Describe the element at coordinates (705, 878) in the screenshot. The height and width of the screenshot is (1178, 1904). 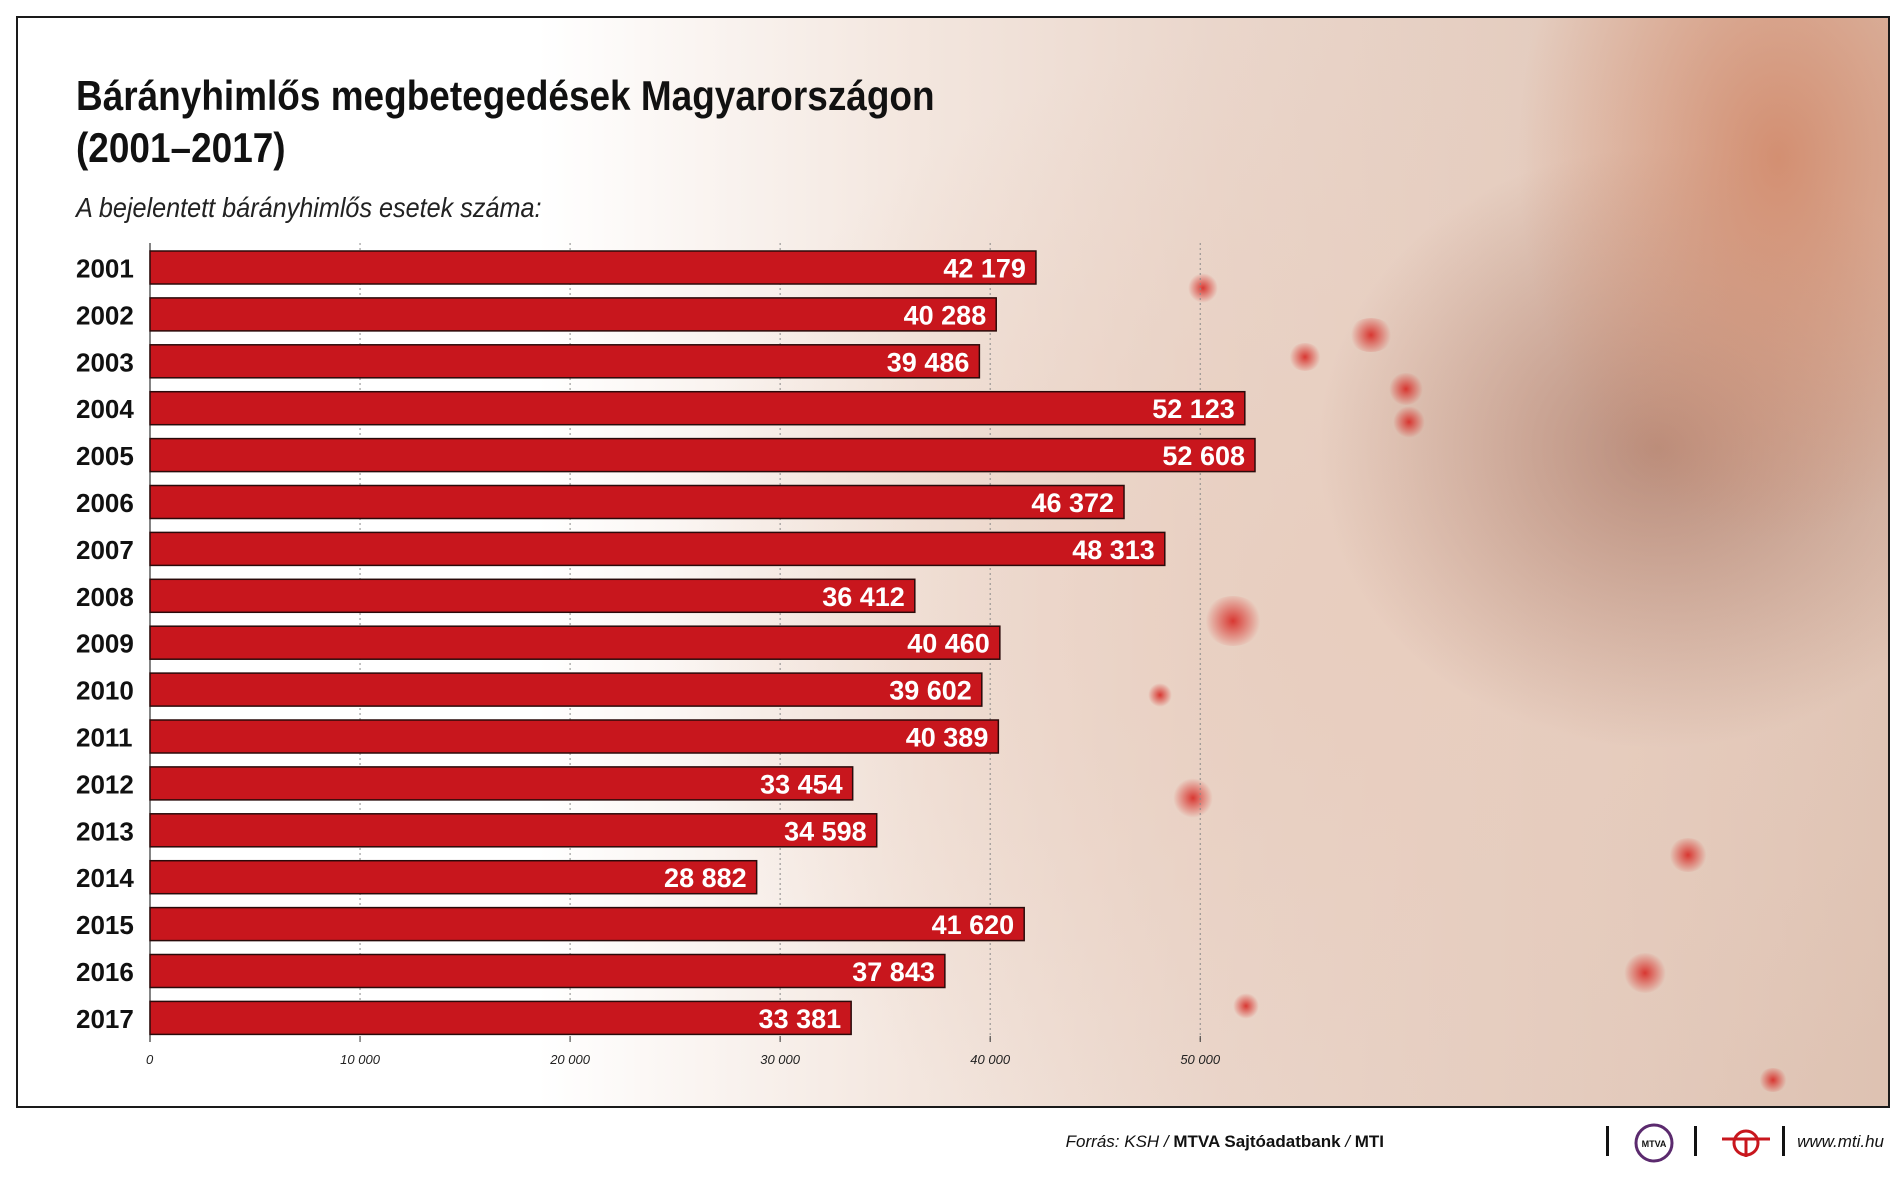
I see `bar-value-label: 28 882` at that location.